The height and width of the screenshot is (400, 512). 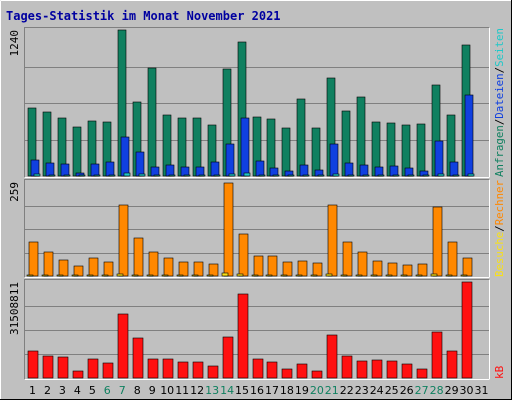 What do you see at coordinates (362, 390) in the screenshot?
I see `day-label: 23` at bounding box center [362, 390].